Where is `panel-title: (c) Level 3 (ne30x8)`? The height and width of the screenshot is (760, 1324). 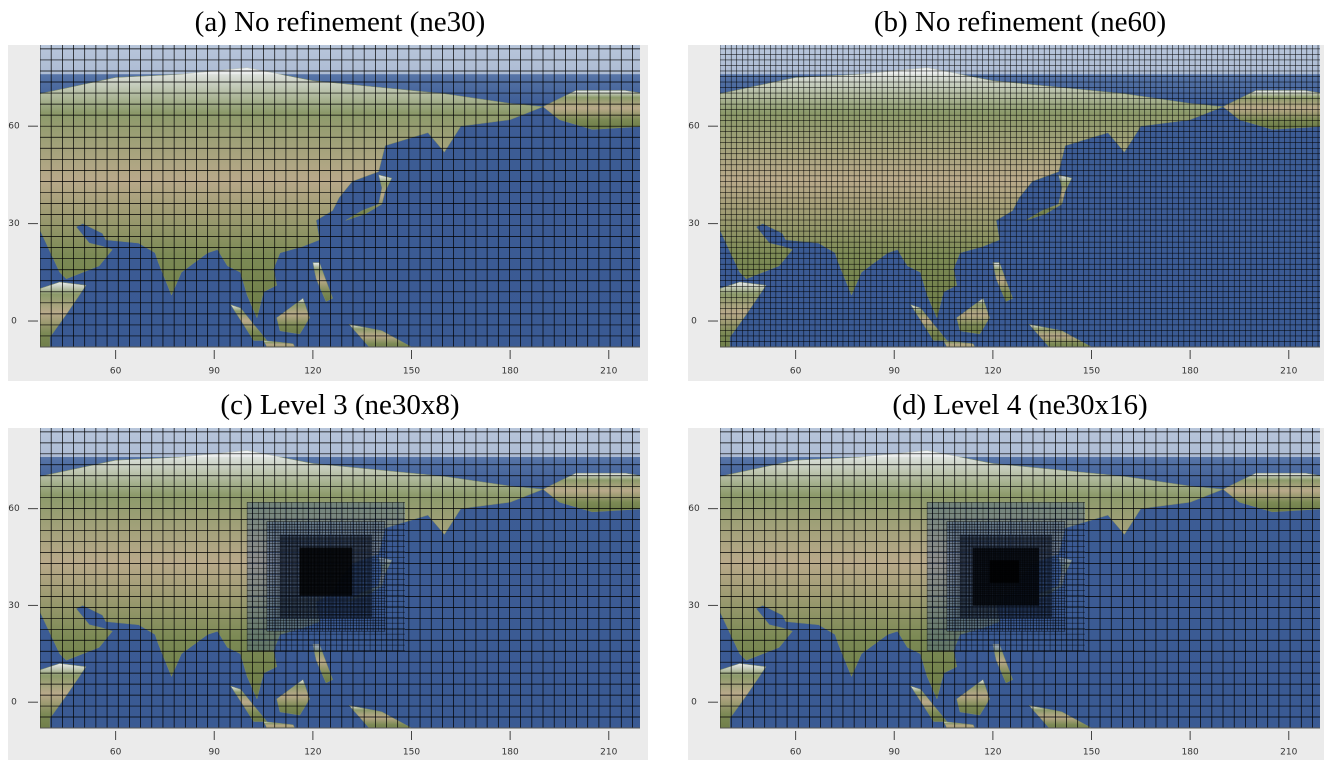
panel-title: (c) Level 3 (ne30x8) is located at coordinates (339, 405).